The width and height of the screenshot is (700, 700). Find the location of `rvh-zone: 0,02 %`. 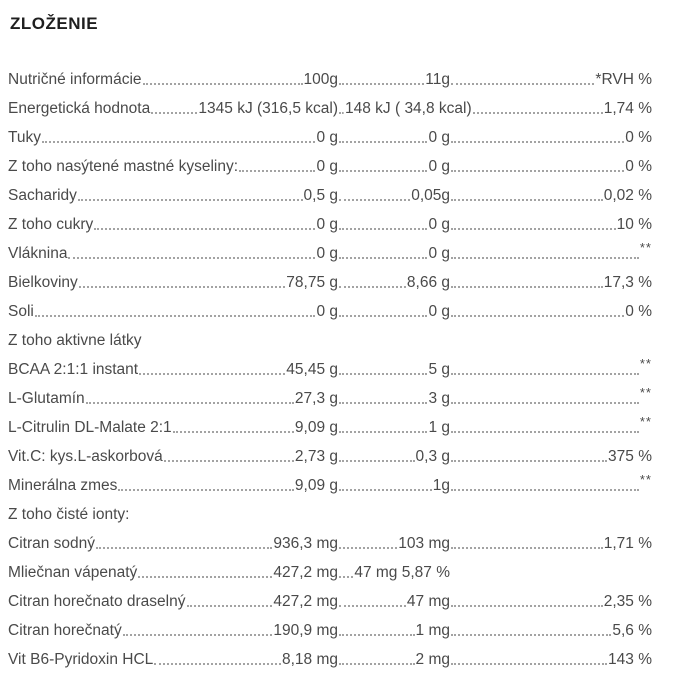

rvh-zone: 0,02 % is located at coordinates (551, 195).